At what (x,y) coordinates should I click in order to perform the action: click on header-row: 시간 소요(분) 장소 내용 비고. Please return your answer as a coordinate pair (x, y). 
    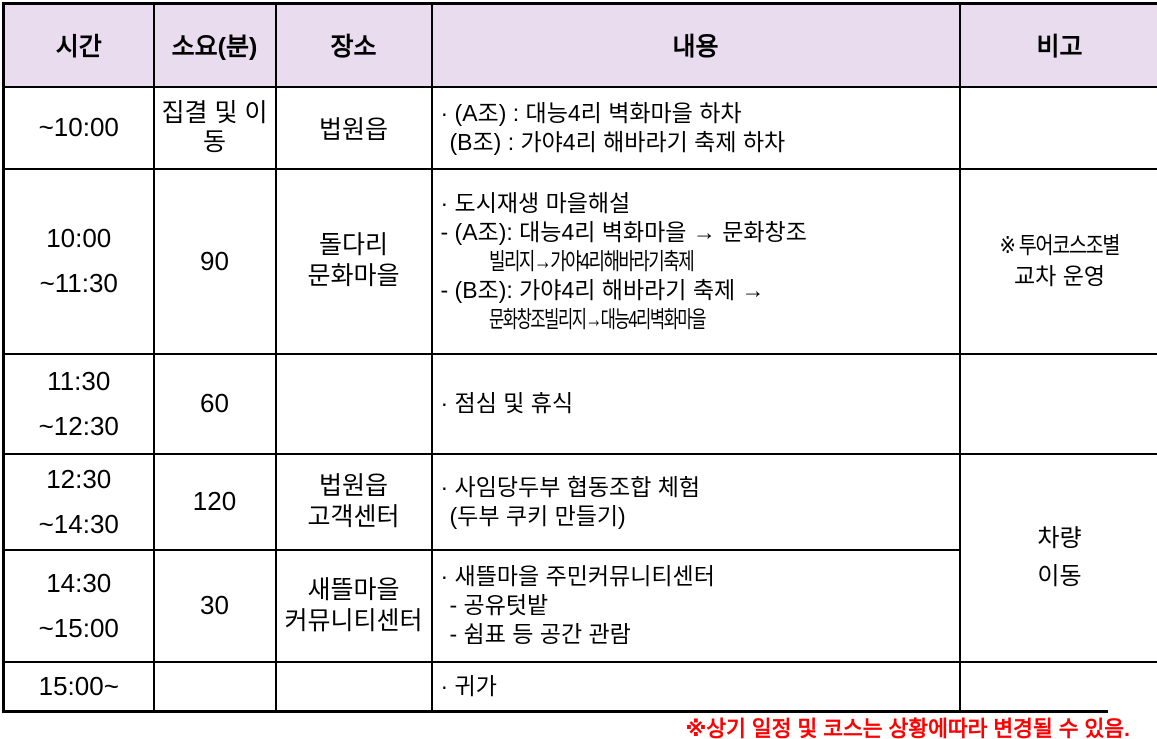
    Looking at the image, I should click on (579, 45).